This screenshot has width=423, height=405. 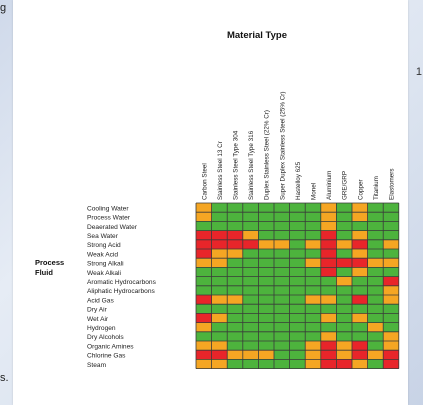 I want to click on column-label: Hastelloy 625, so click(x=298, y=180).